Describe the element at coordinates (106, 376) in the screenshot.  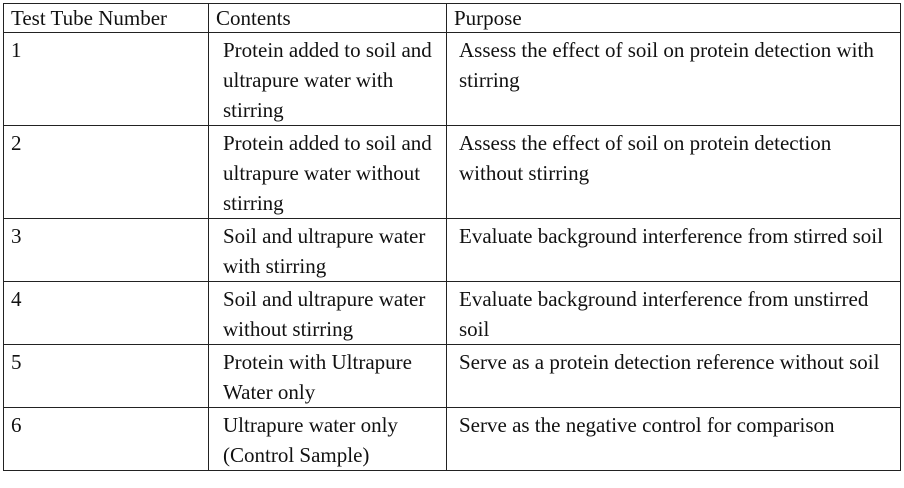
I see `row-number-cell: 5` at that location.